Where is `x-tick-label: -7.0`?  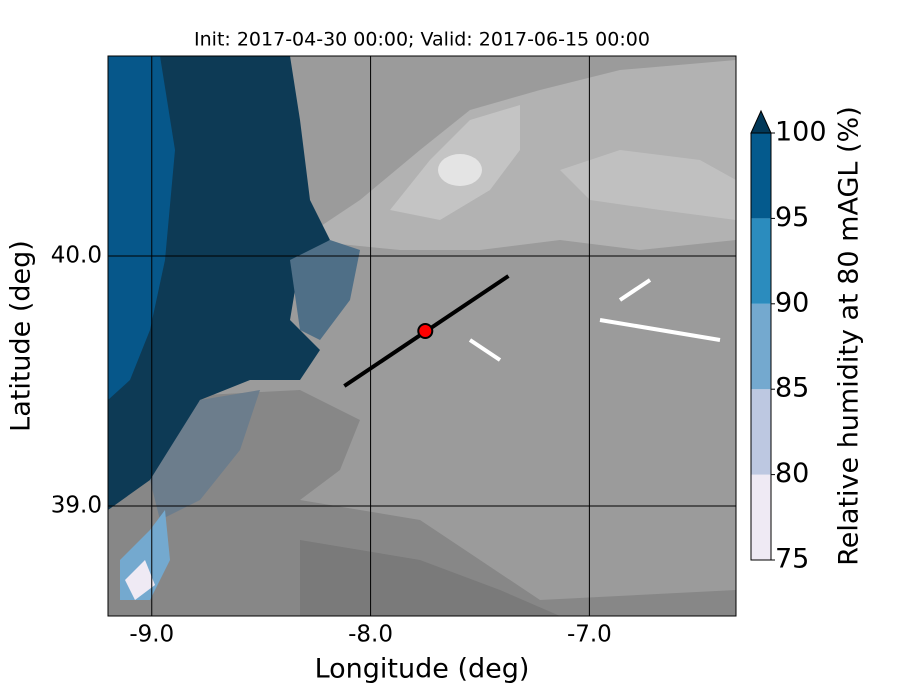 x-tick-label: -7.0 is located at coordinates (589, 635).